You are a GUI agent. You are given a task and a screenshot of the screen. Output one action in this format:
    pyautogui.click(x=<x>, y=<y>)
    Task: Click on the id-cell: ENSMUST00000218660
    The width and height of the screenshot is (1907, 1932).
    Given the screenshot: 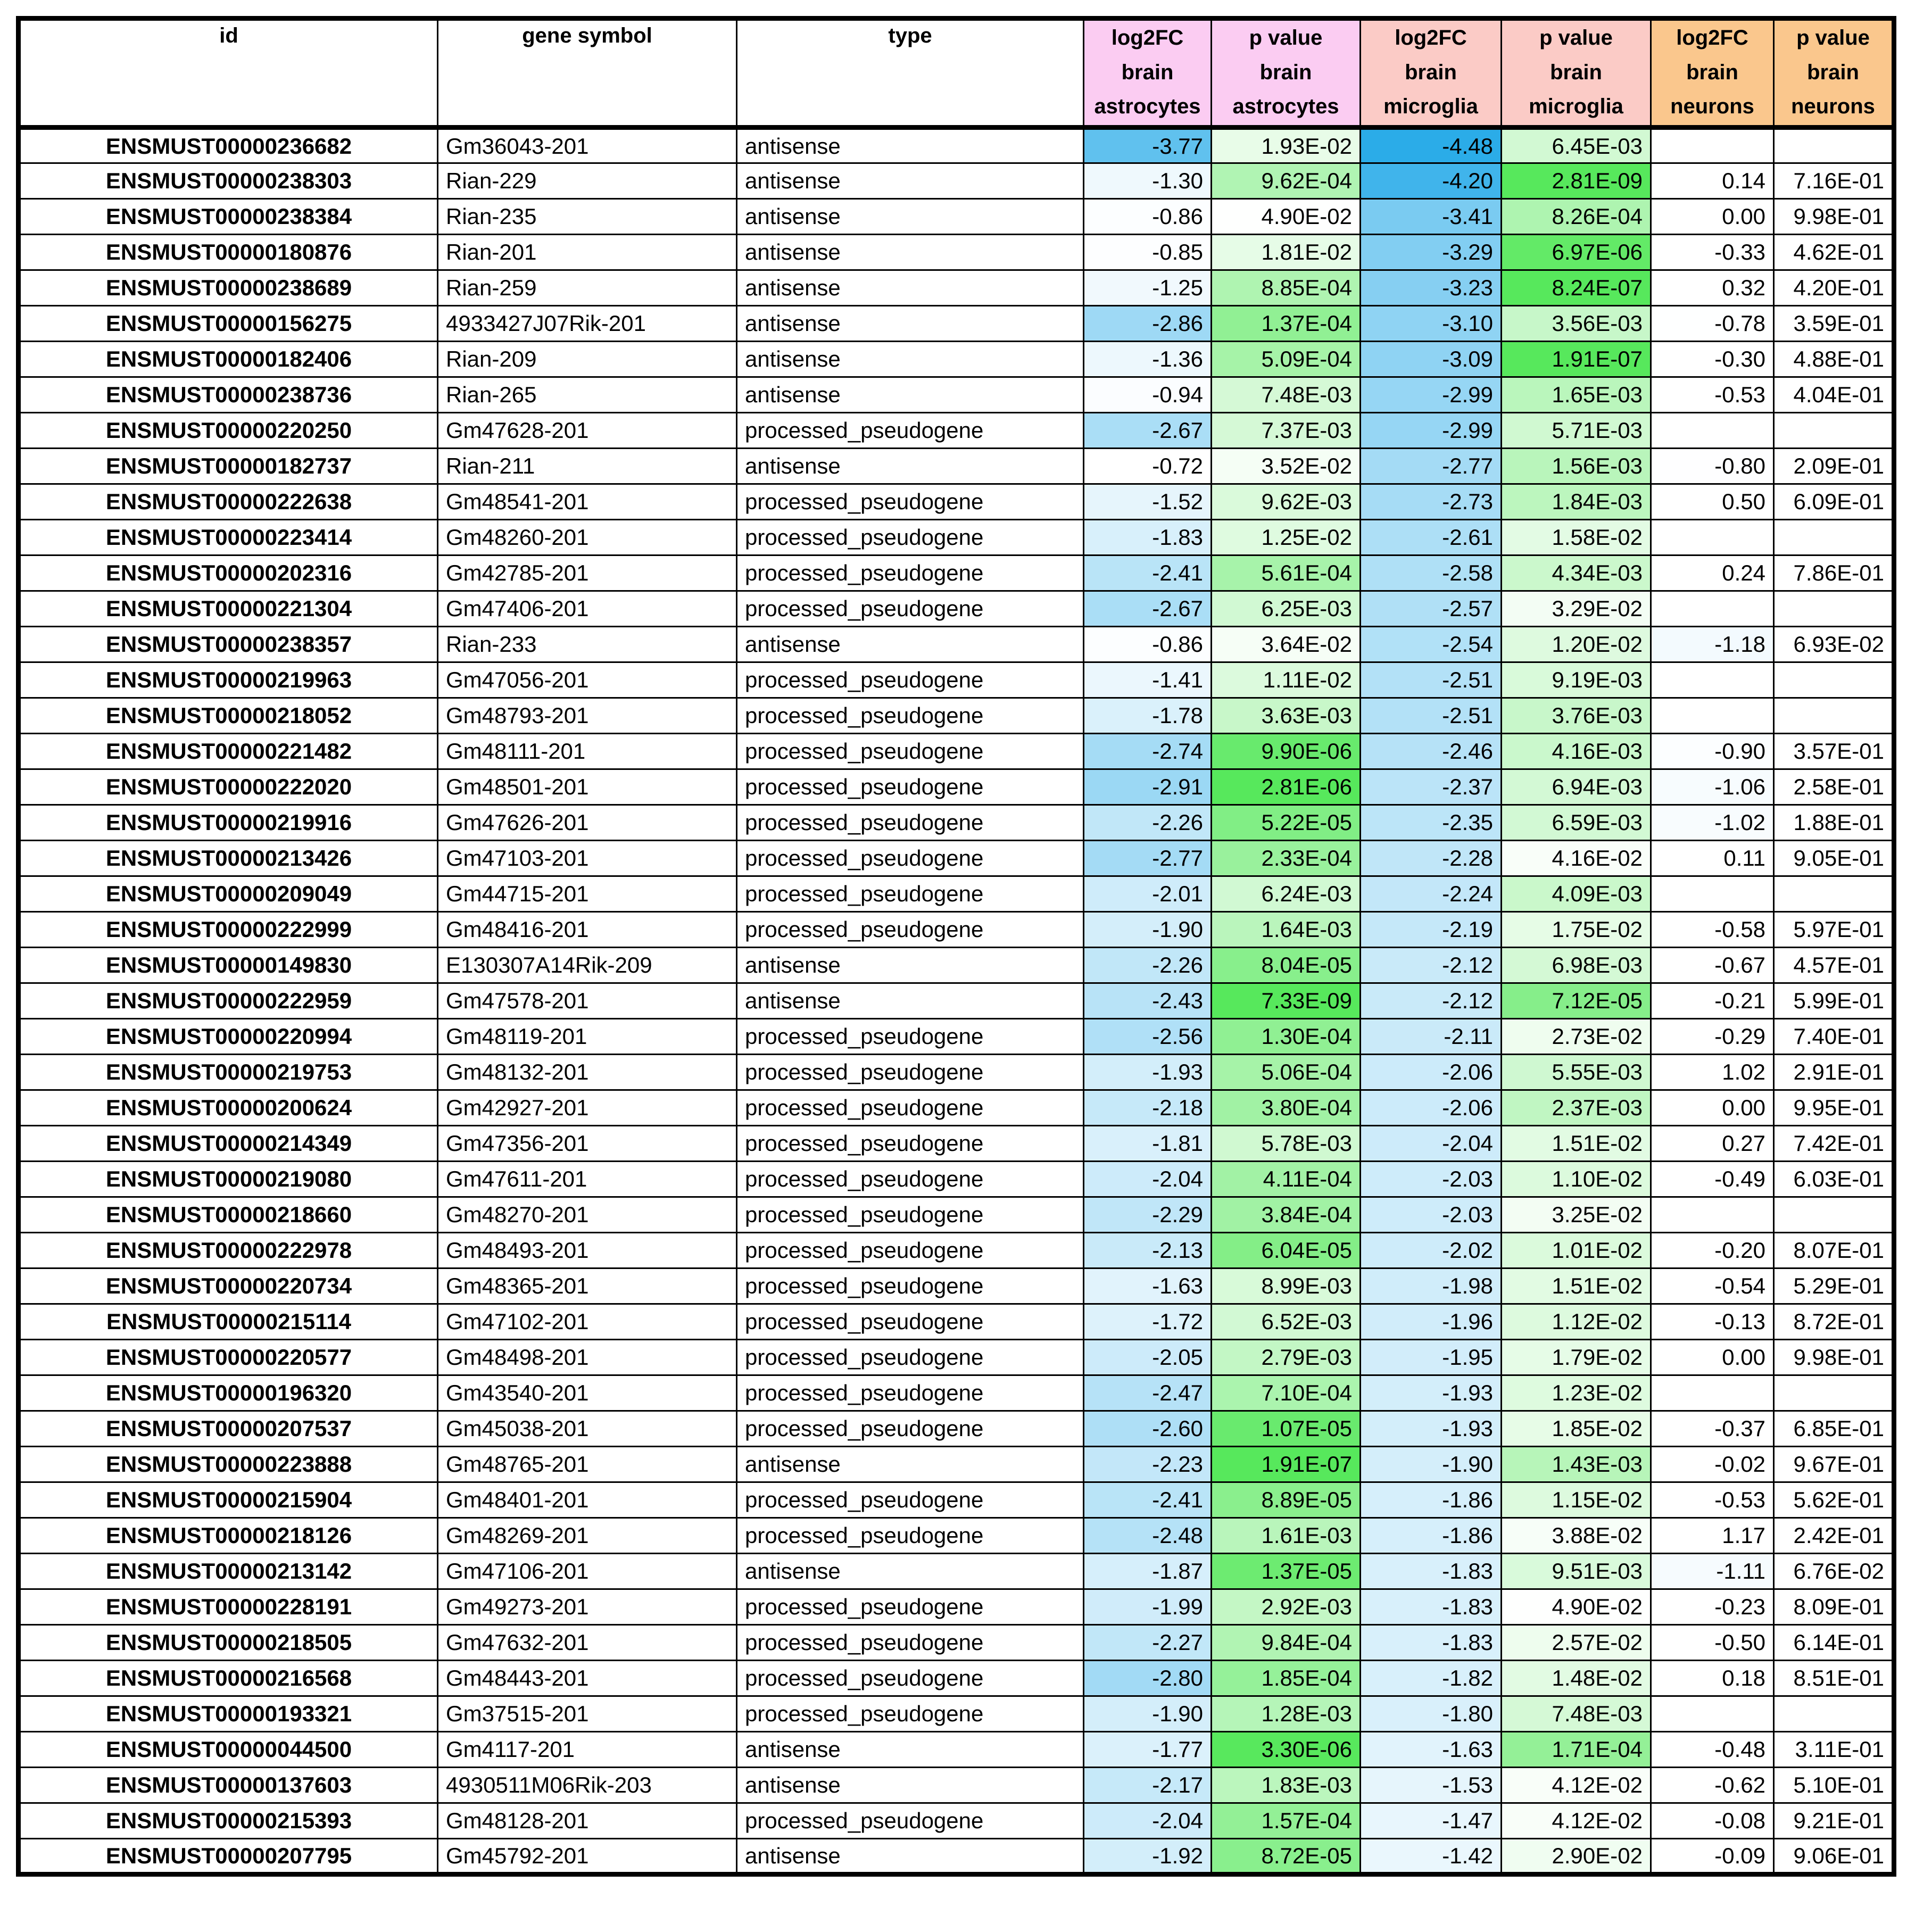 What is the action you would take?
    pyautogui.click(x=228, y=1215)
    